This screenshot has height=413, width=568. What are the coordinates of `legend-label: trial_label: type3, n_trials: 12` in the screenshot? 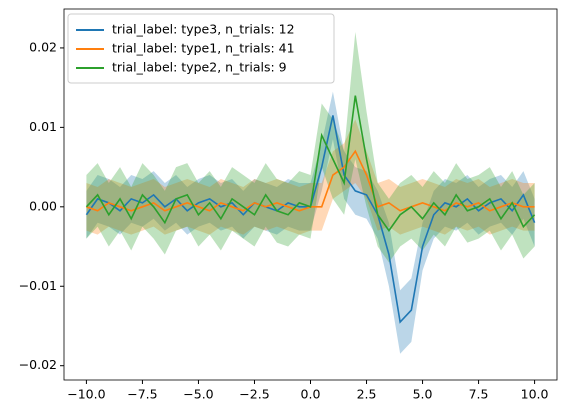 It's located at (203, 29).